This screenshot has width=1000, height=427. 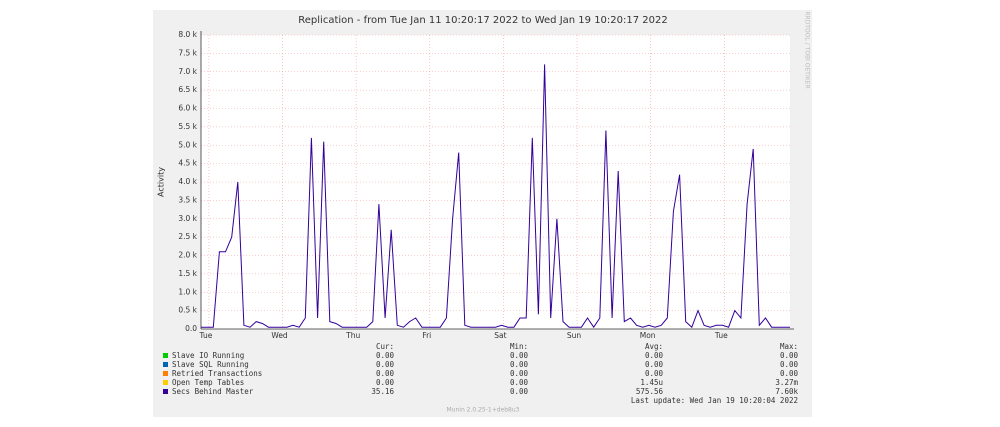 What do you see at coordinates (187, 291) in the screenshot?
I see `y-tick-label: 1.0 k` at bounding box center [187, 291].